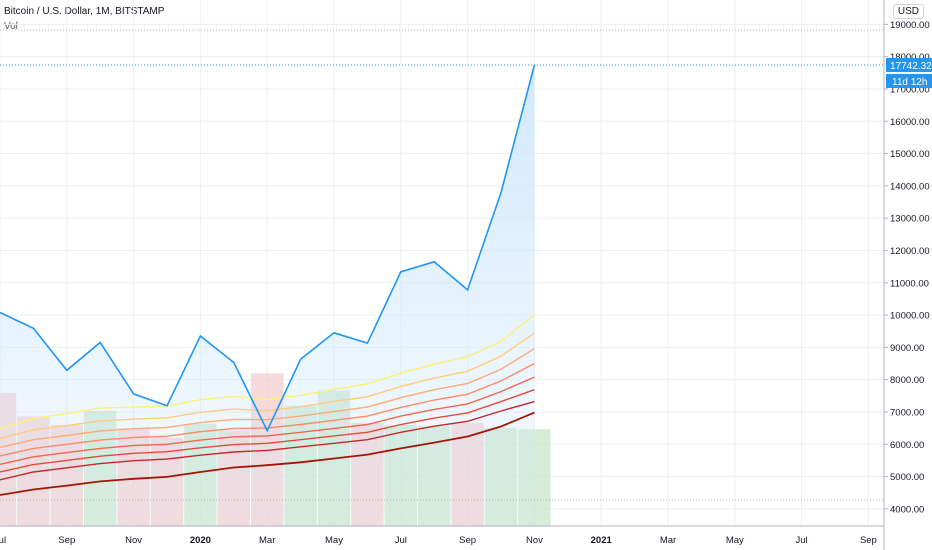  I want to click on y-tick-label: 15000.00, so click(910, 154).